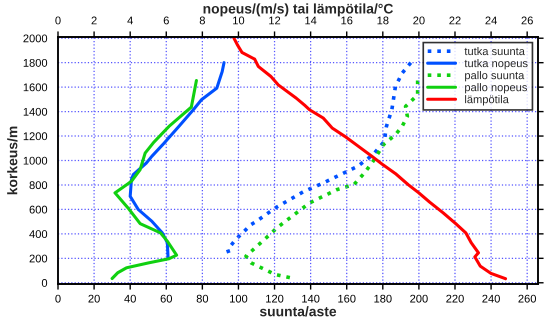 Image resolution: width=559 pixels, height=321 pixels. Describe the element at coordinates (527, 20) in the screenshot. I see `x2-tick-label: 26` at that location.